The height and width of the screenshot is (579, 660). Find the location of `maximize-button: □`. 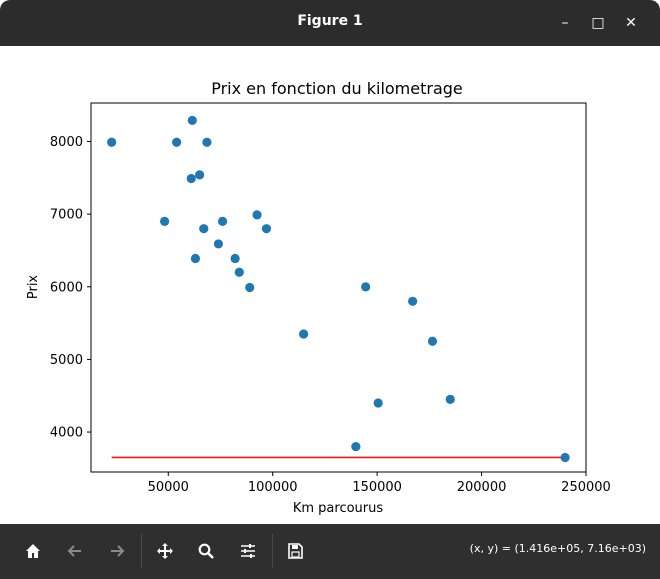

maximize-button: □ is located at coordinates (598, 23).